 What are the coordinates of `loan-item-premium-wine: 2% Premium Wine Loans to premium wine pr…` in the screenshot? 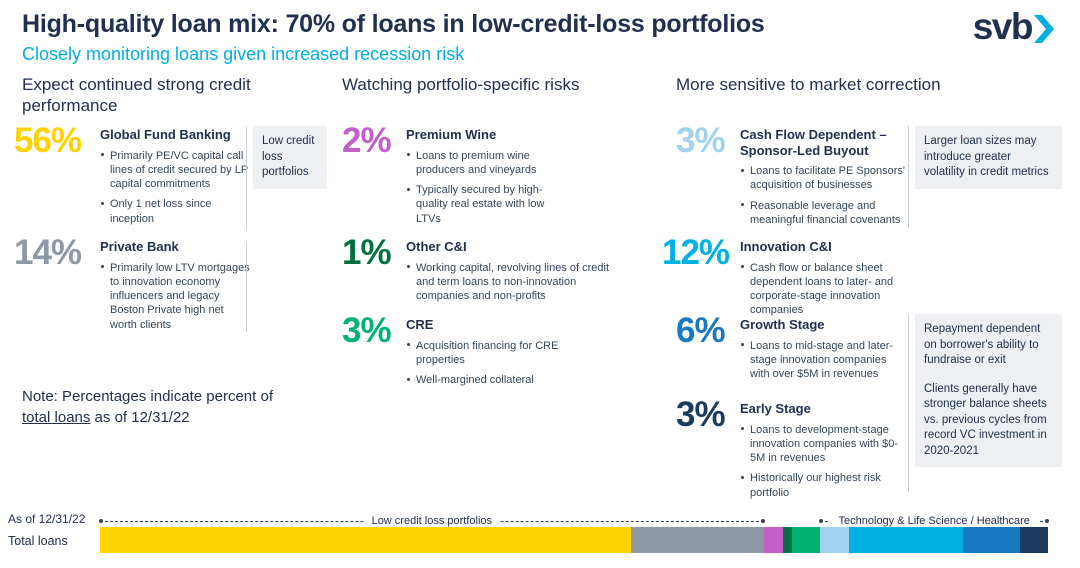 It's located at (456, 176).